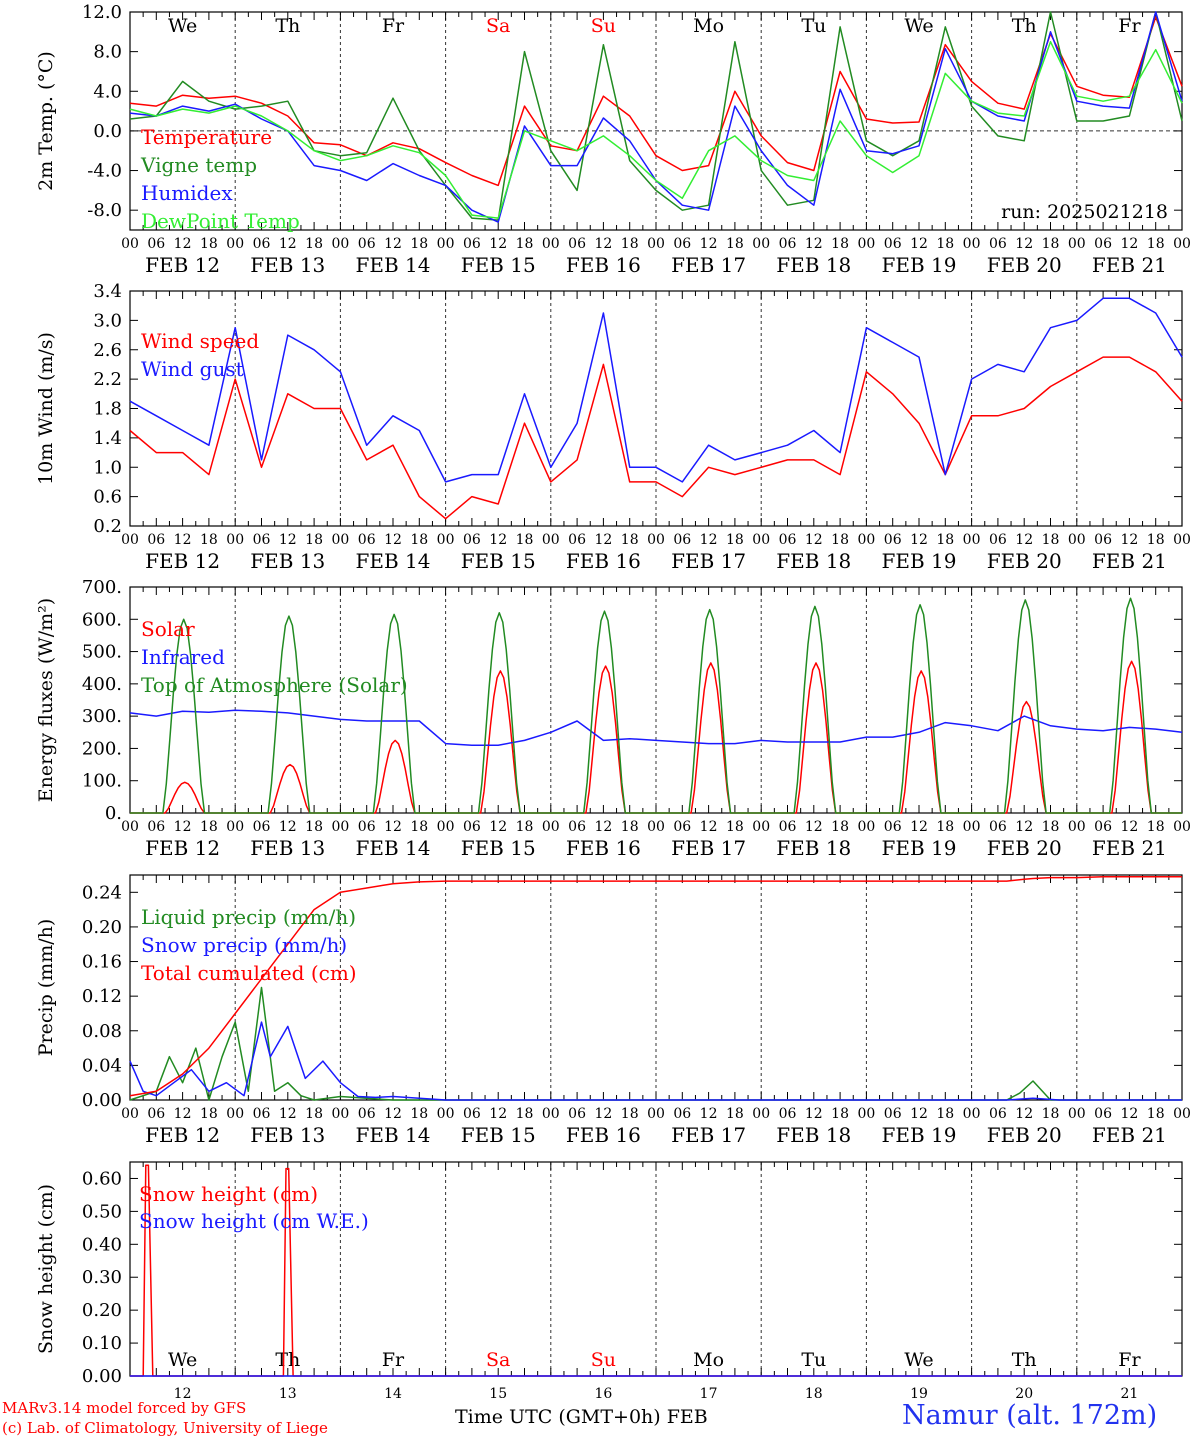 The width and height of the screenshot is (1194, 1440). I want to click on precip-y-tick-label: 0.08, so click(102, 1031).